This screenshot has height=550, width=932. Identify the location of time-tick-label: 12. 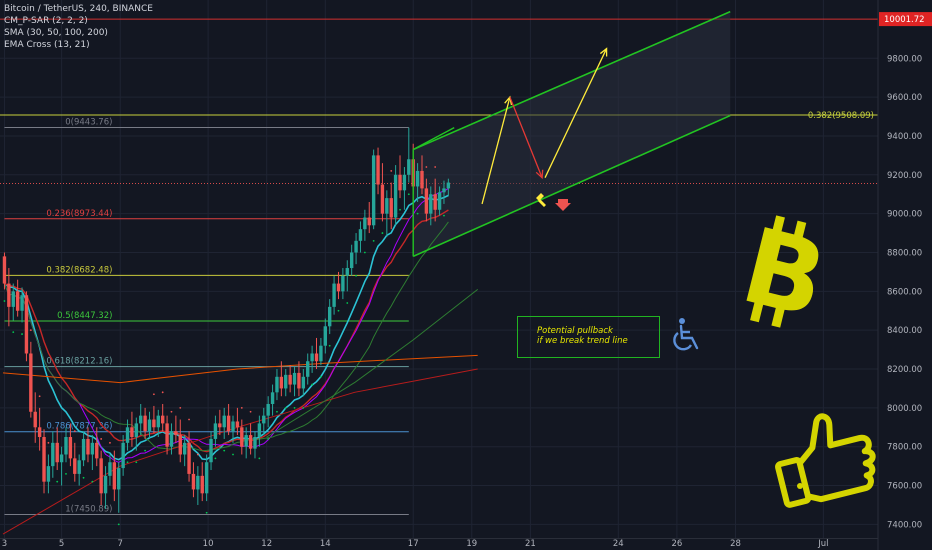
(266, 544).